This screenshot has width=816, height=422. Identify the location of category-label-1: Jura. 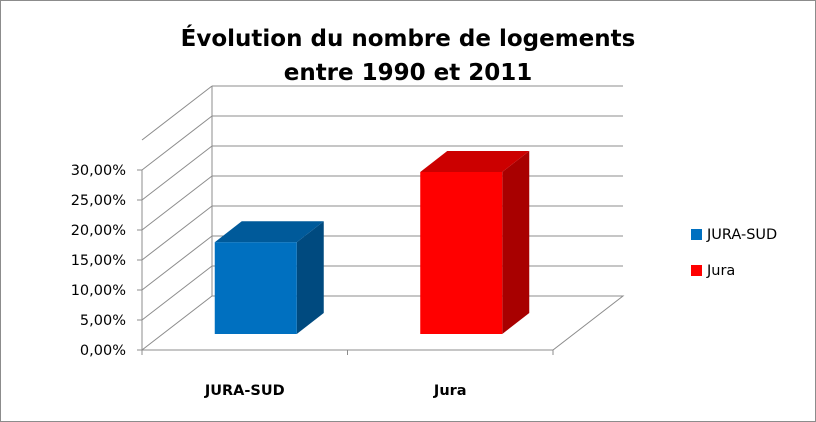
(450, 391).